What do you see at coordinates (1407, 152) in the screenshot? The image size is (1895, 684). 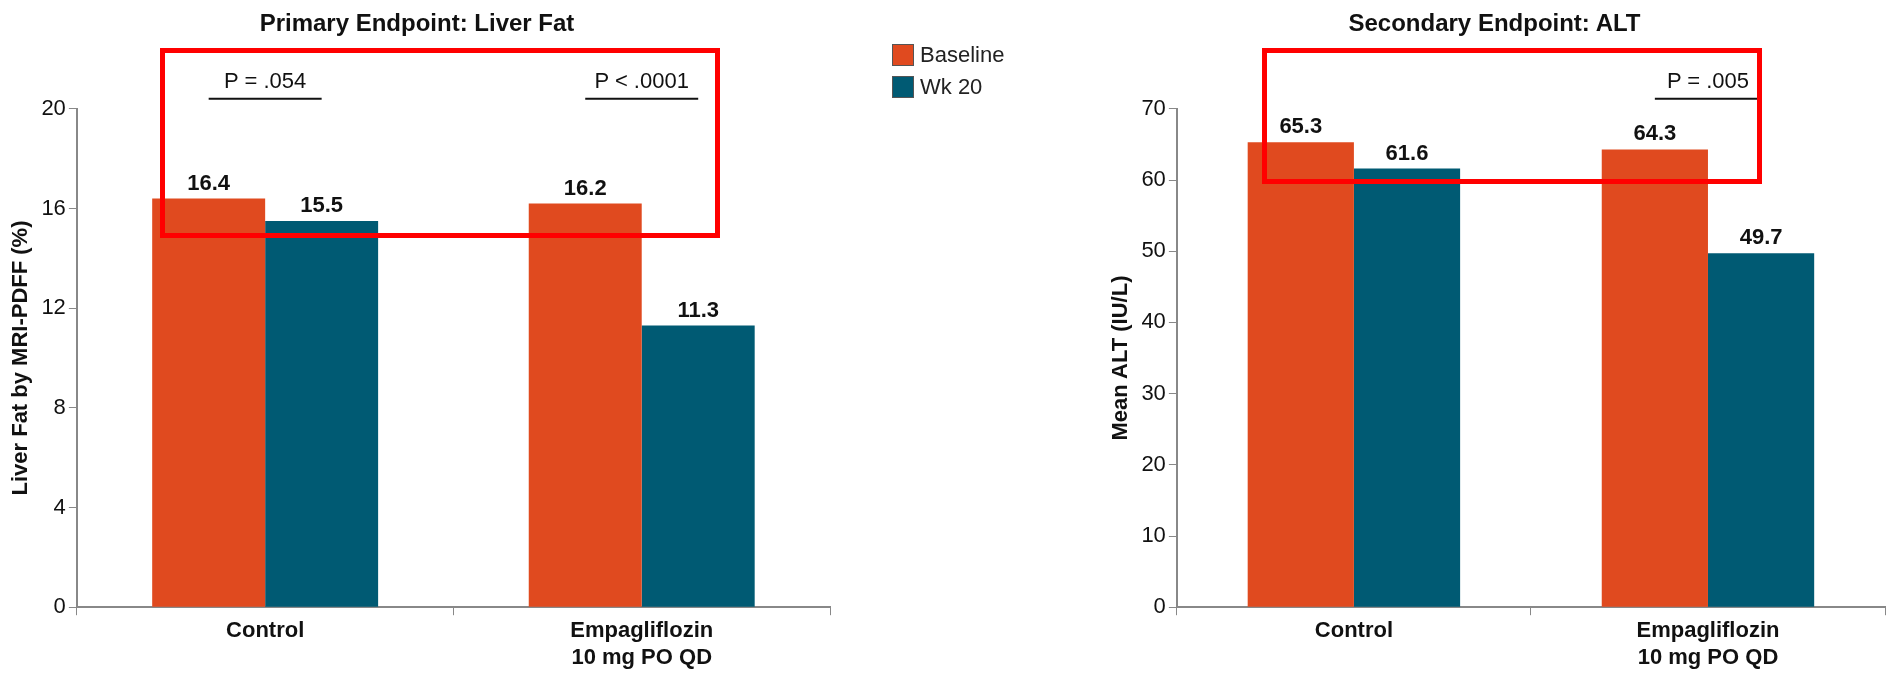 I see `data-label: 61.6` at bounding box center [1407, 152].